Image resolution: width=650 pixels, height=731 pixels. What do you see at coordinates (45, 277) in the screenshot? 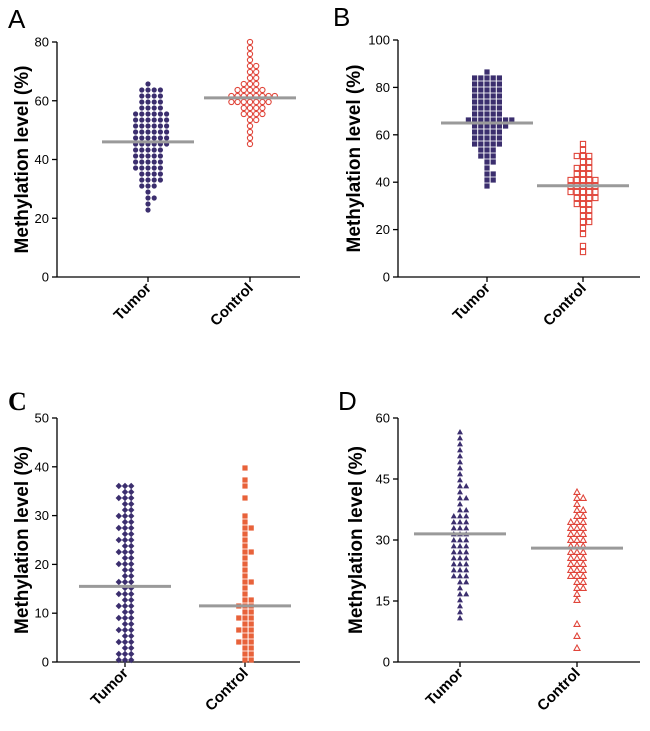
I see `y-tick-label: 0` at bounding box center [45, 277].